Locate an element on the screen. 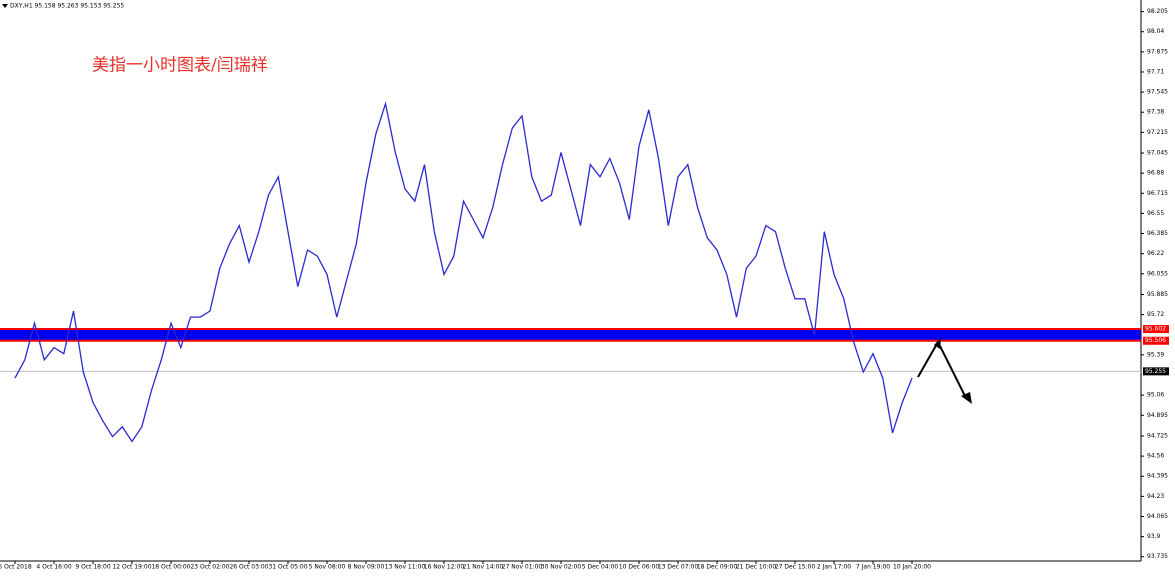 The width and height of the screenshot is (1175, 577). x-tick-label: 21 Dec 10:00 is located at coordinates (756, 567).